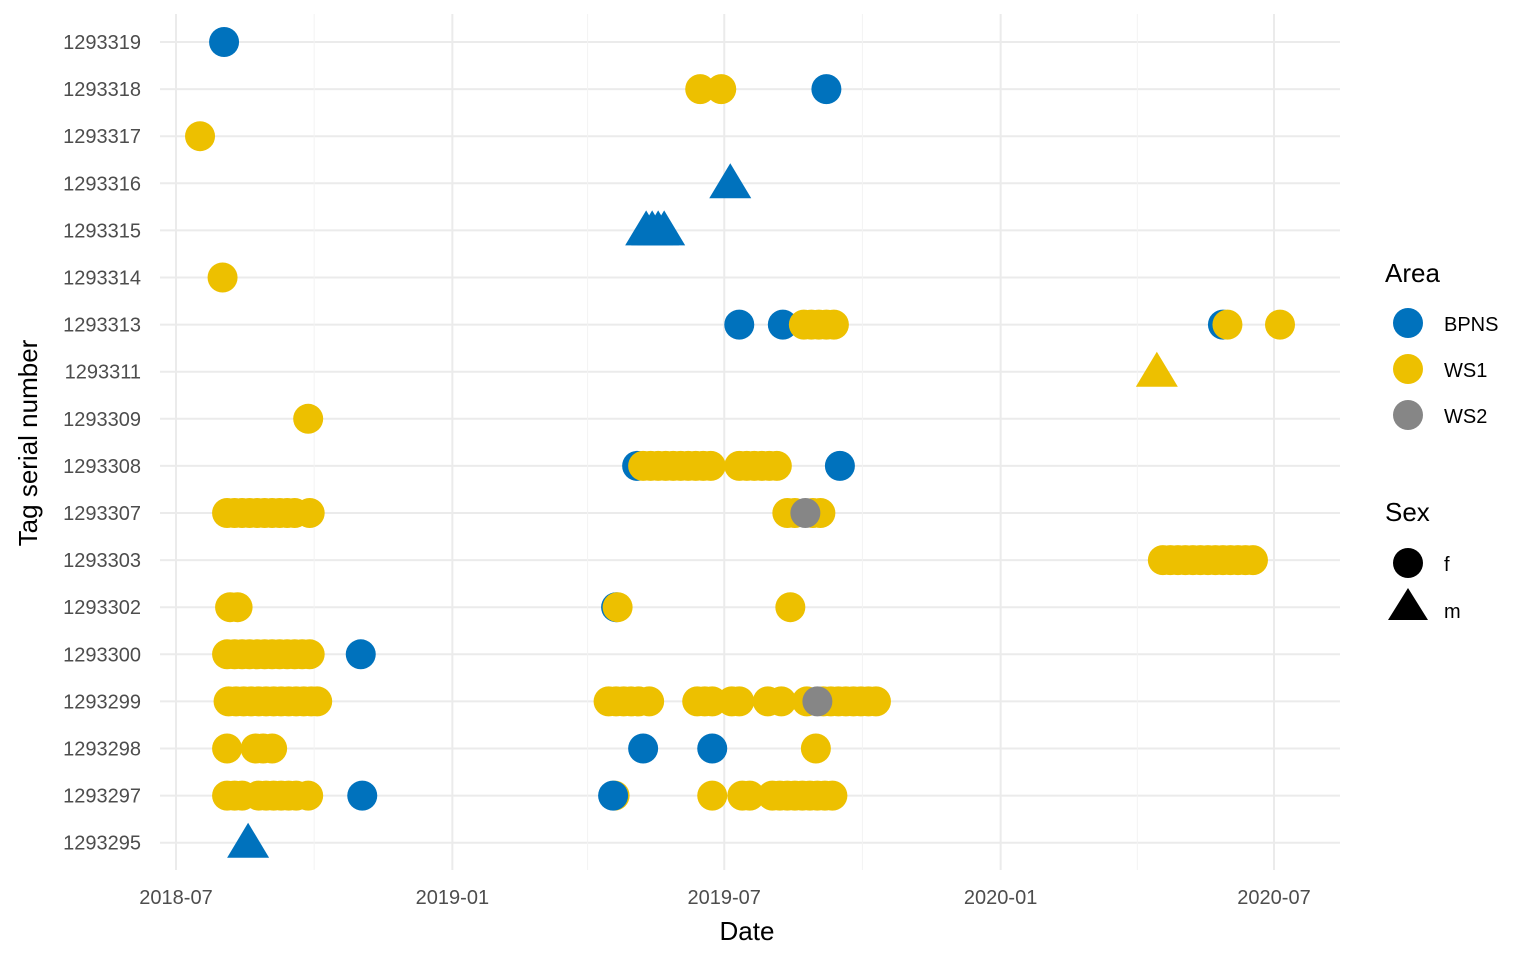 This screenshot has width=1536, height=960. I want to click on x-tick-label: 2020-07, so click(1273, 898).